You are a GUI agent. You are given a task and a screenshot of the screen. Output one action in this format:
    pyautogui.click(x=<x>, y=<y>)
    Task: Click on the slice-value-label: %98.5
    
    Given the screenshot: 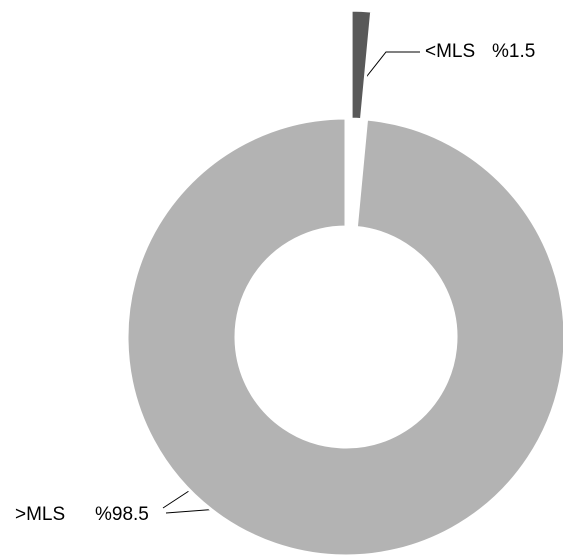 What is the action you would take?
    pyautogui.click(x=122, y=514)
    